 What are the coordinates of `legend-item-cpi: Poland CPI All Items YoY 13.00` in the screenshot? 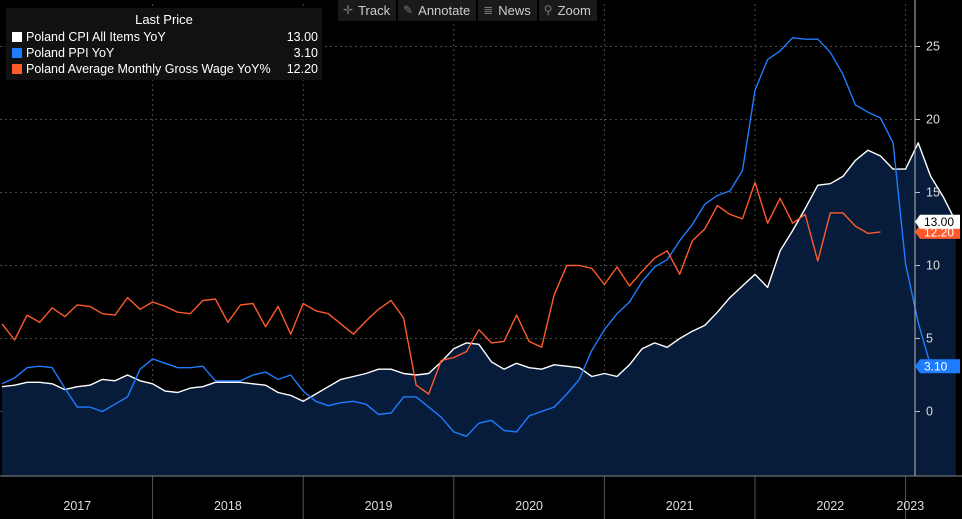 It's located at (165, 36).